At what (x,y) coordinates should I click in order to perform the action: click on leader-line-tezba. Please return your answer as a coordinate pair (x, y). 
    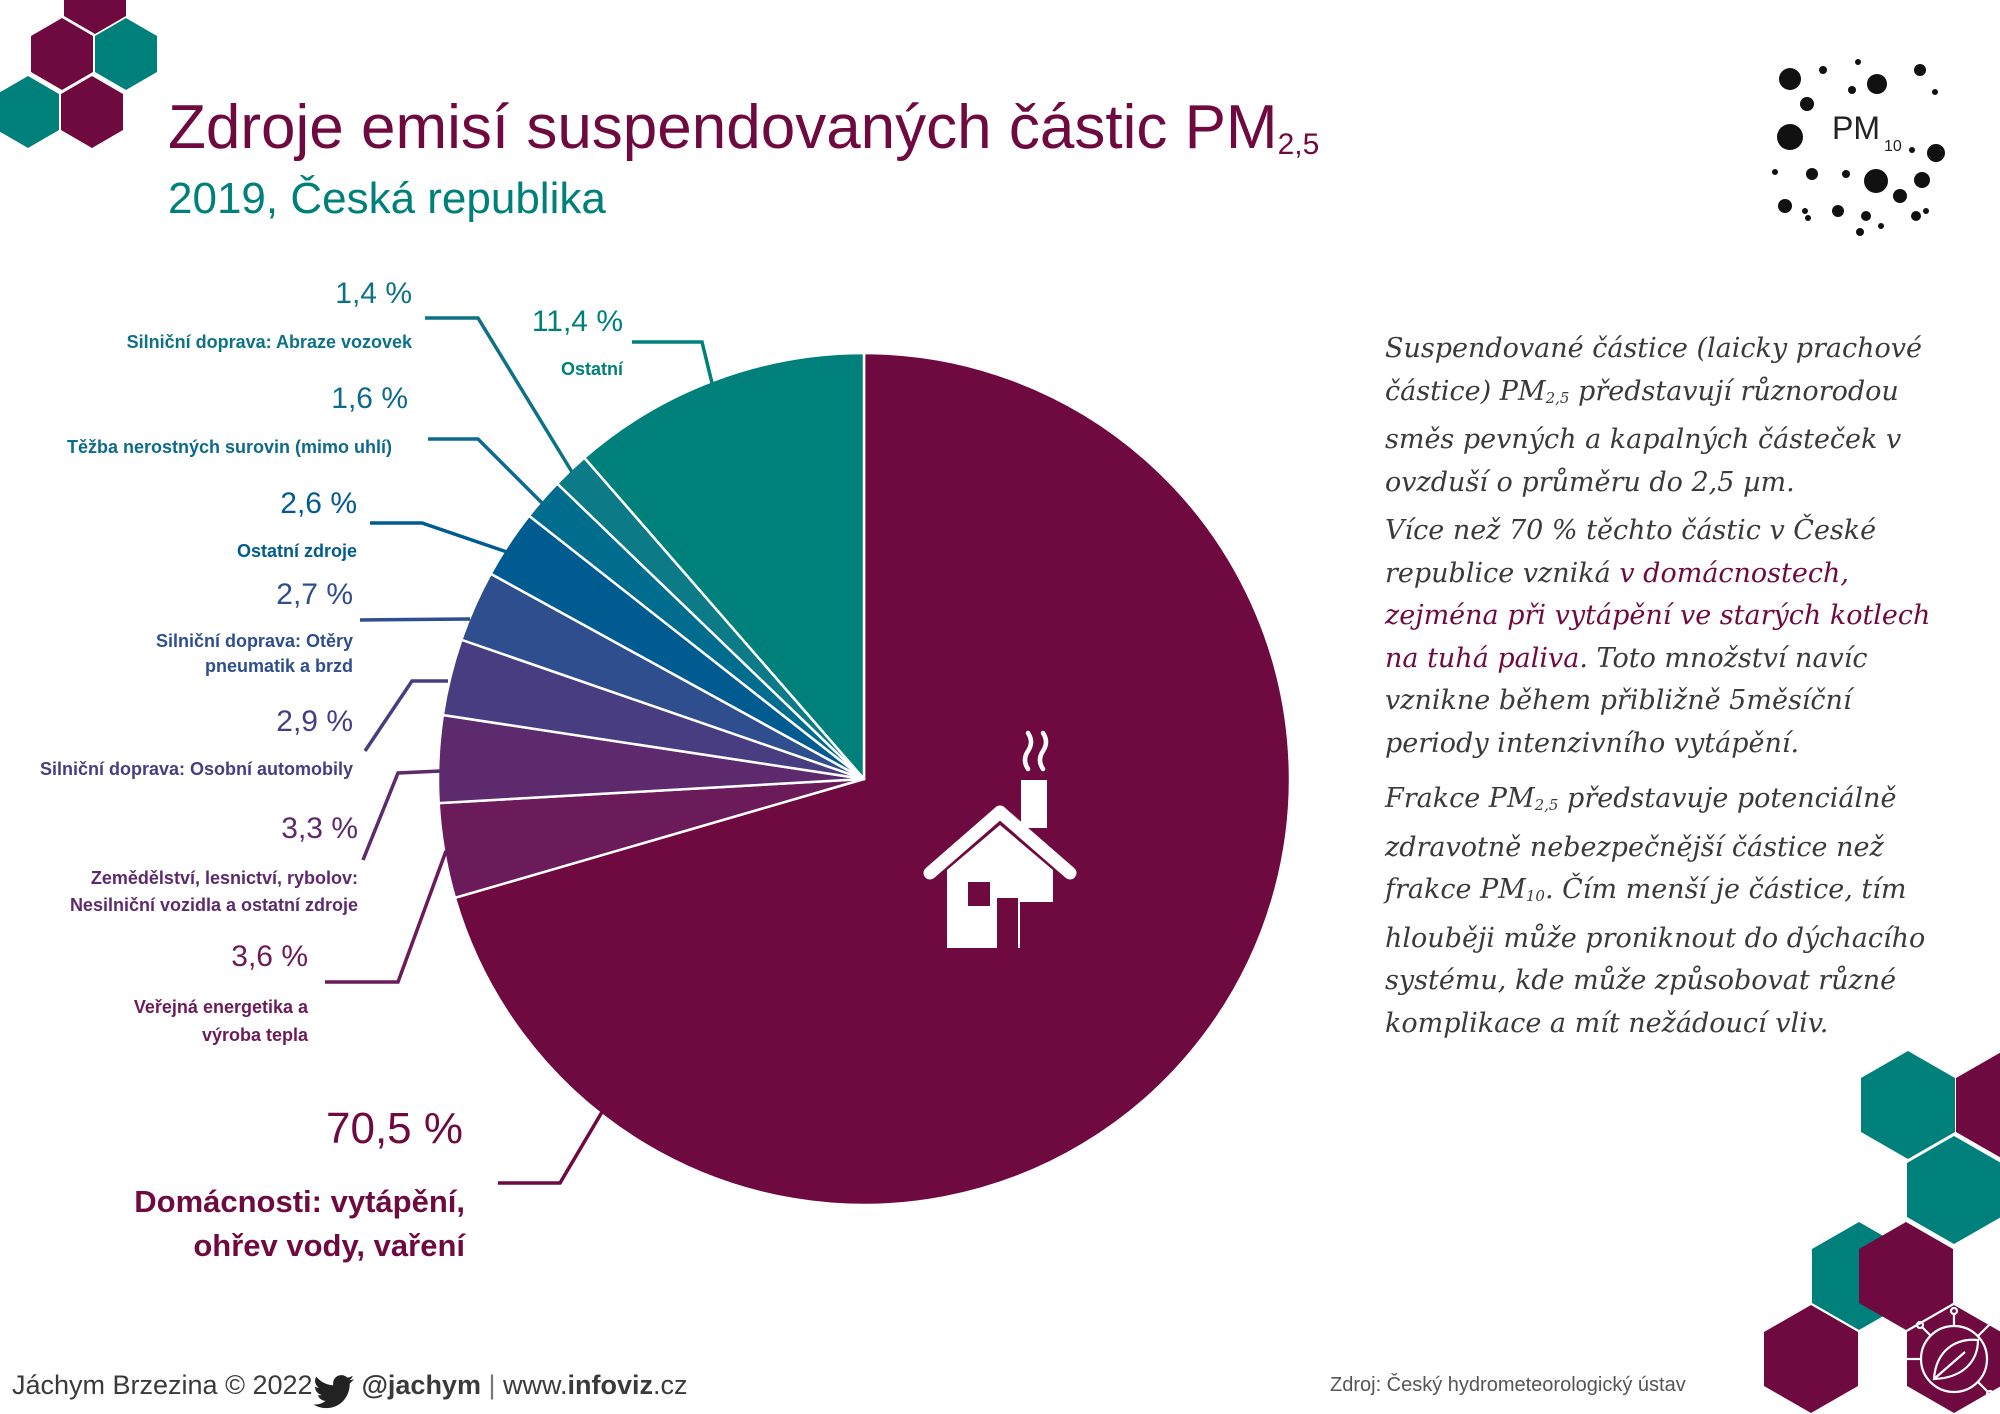
    Looking at the image, I should click on (486, 471).